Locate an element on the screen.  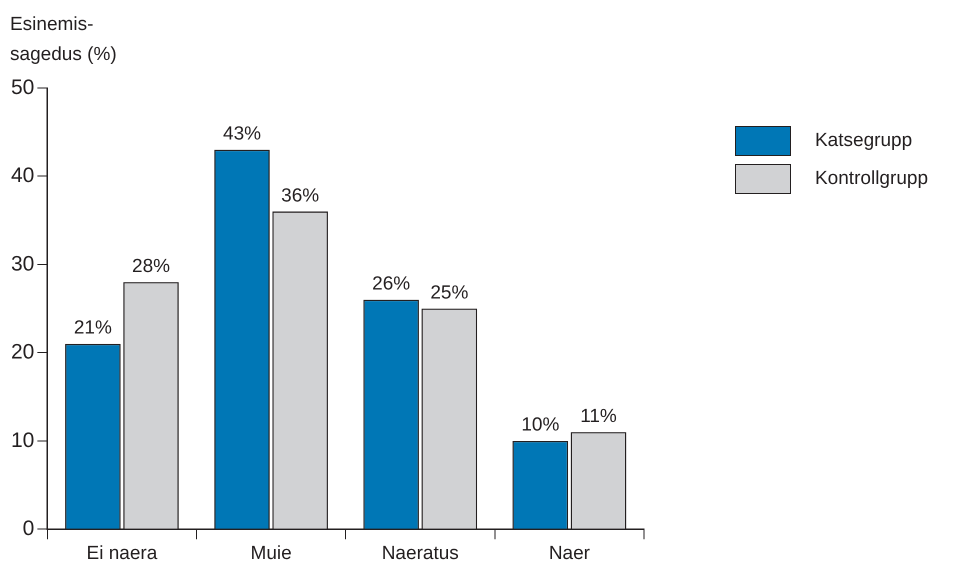
y-tick-label: 0 is located at coordinates (28, 528).